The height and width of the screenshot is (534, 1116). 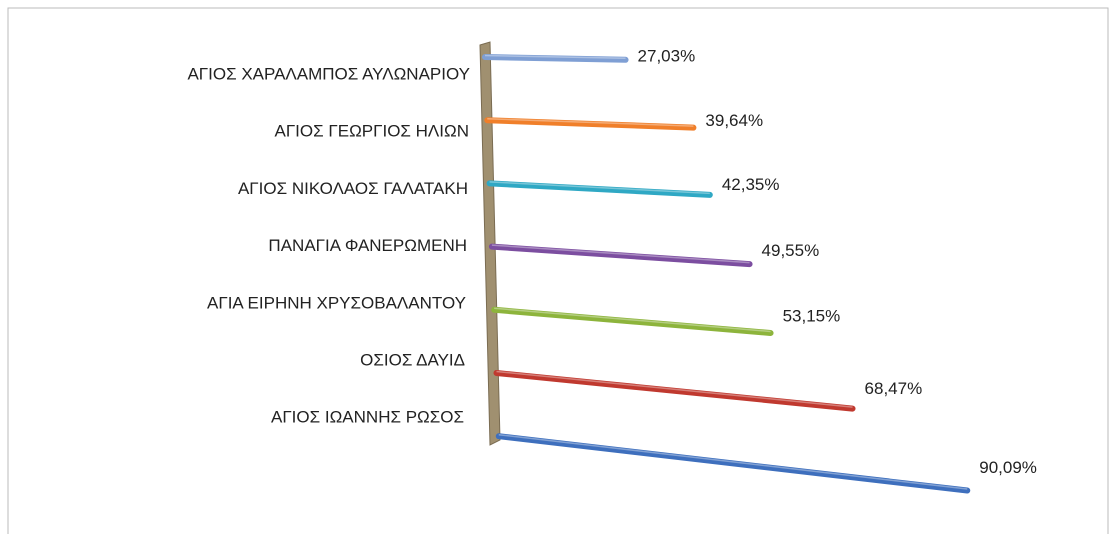 What do you see at coordinates (367, 417) in the screenshot?
I see `category-label: ΑΓΙΟΣ ΙΩΑΝΝΗΣ ΡΩΣΟΣ` at bounding box center [367, 417].